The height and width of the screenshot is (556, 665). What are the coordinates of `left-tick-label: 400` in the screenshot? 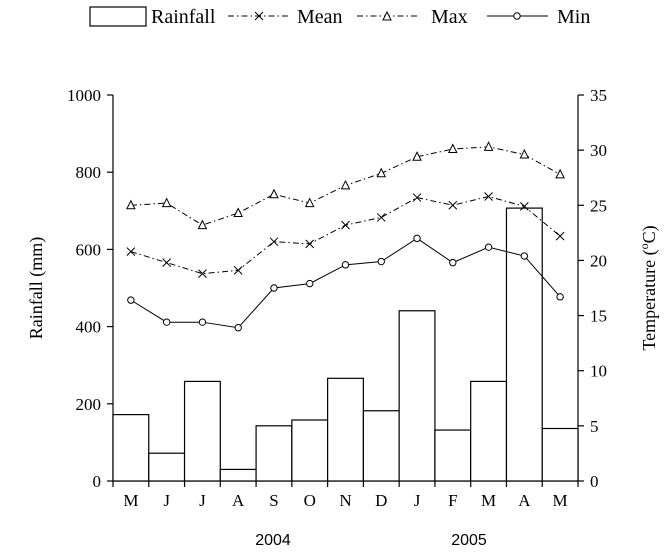 It's located at (89, 327).